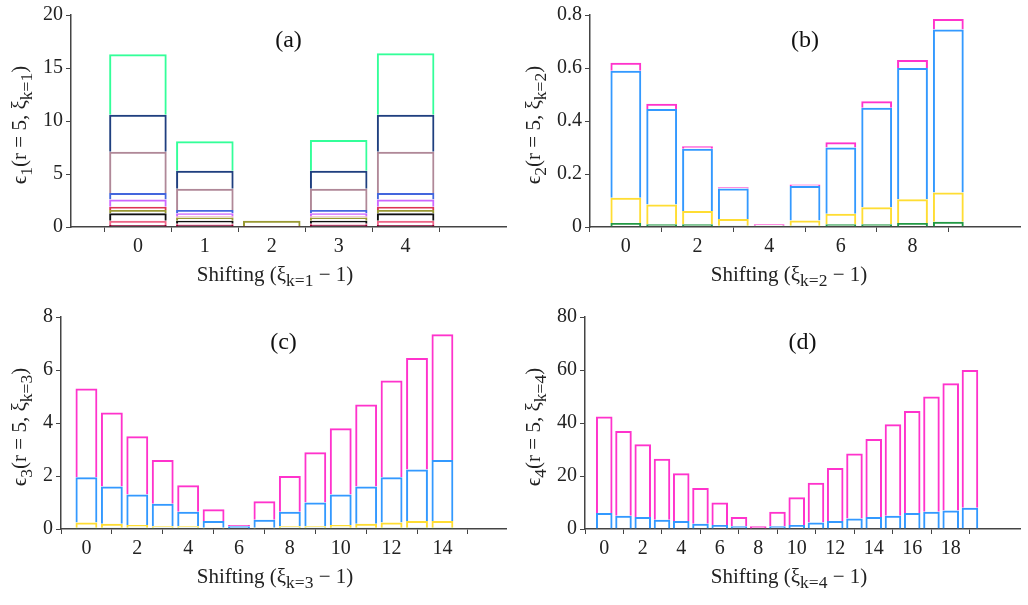 The width and height of the screenshot is (1028, 605). Describe the element at coordinates (288, 39) in the screenshot. I see `chart-title: (a)` at that location.